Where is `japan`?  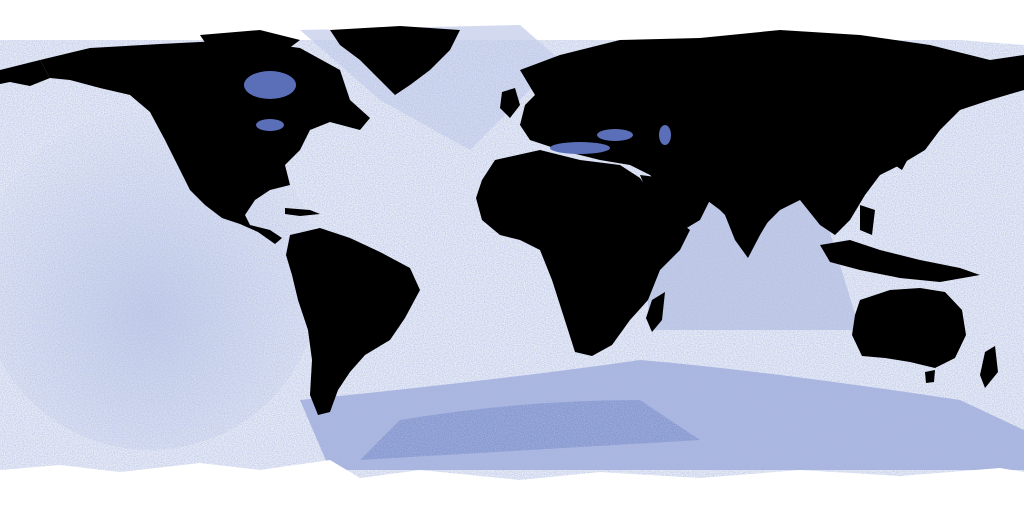 japan is located at coordinates (904, 144).